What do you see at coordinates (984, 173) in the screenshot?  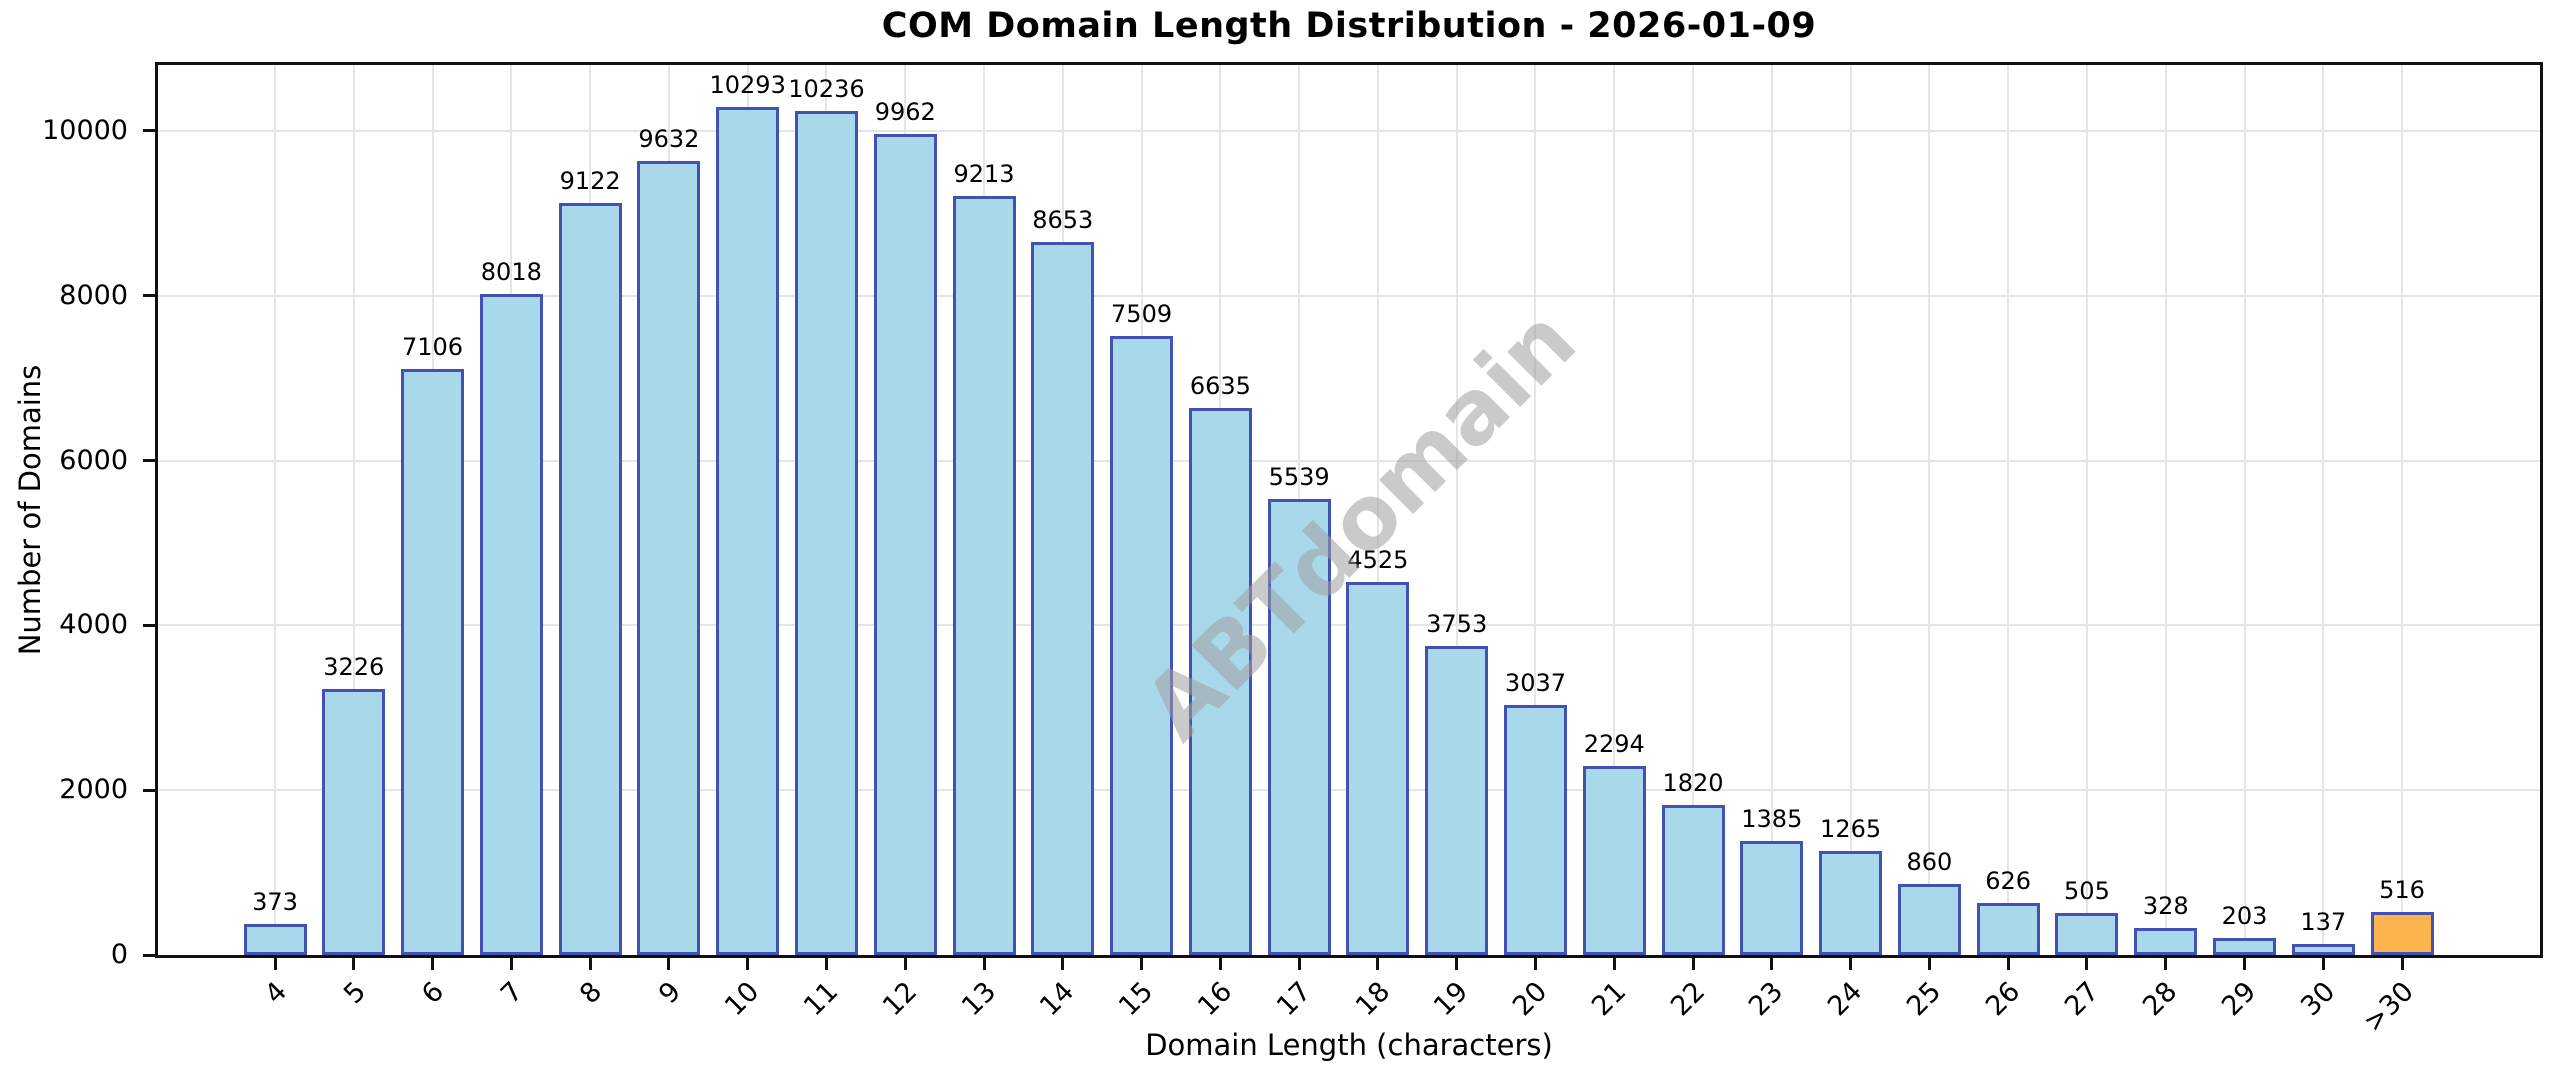 I see `bar-value-label: 9213` at bounding box center [984, 173].